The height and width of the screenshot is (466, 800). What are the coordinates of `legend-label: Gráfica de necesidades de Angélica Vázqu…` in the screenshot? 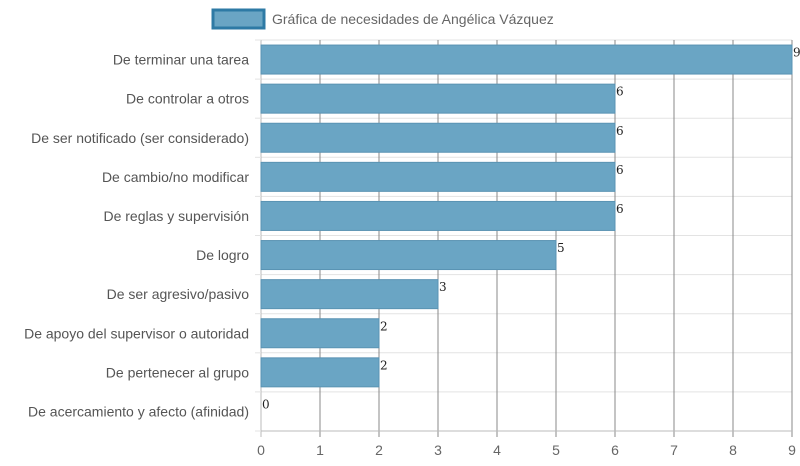 It's located at (413, 19).